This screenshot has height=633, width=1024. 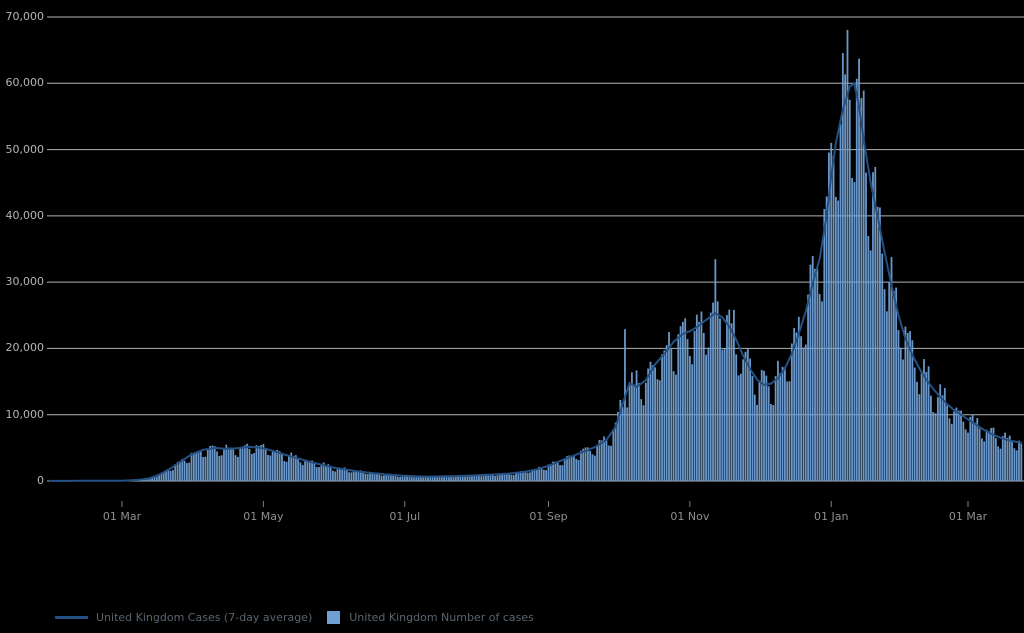 What do you see at coordinates (441, 617) in the screenshot?
I see `legend-cases-label: United Kingdom Number of cases` at bounding box center [441, 617].